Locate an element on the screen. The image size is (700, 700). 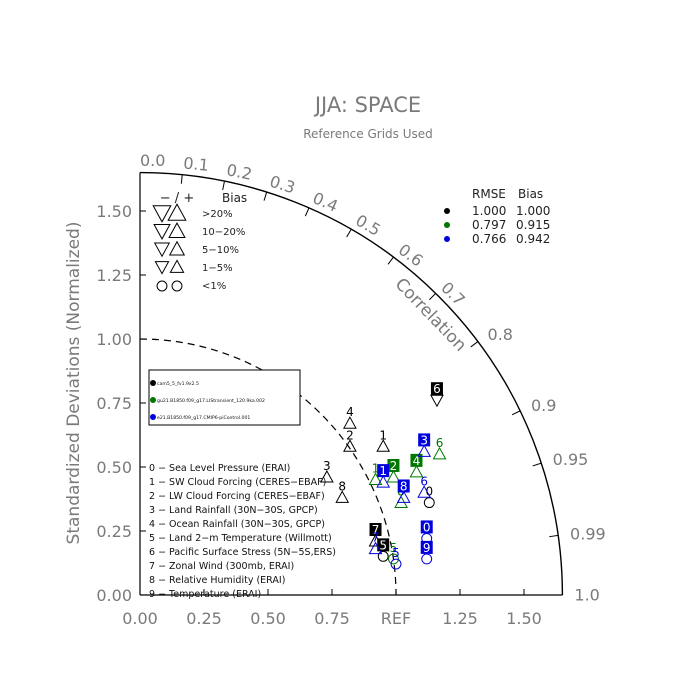
x-tick-label: 1.25 is located at coordinates (460, 618).